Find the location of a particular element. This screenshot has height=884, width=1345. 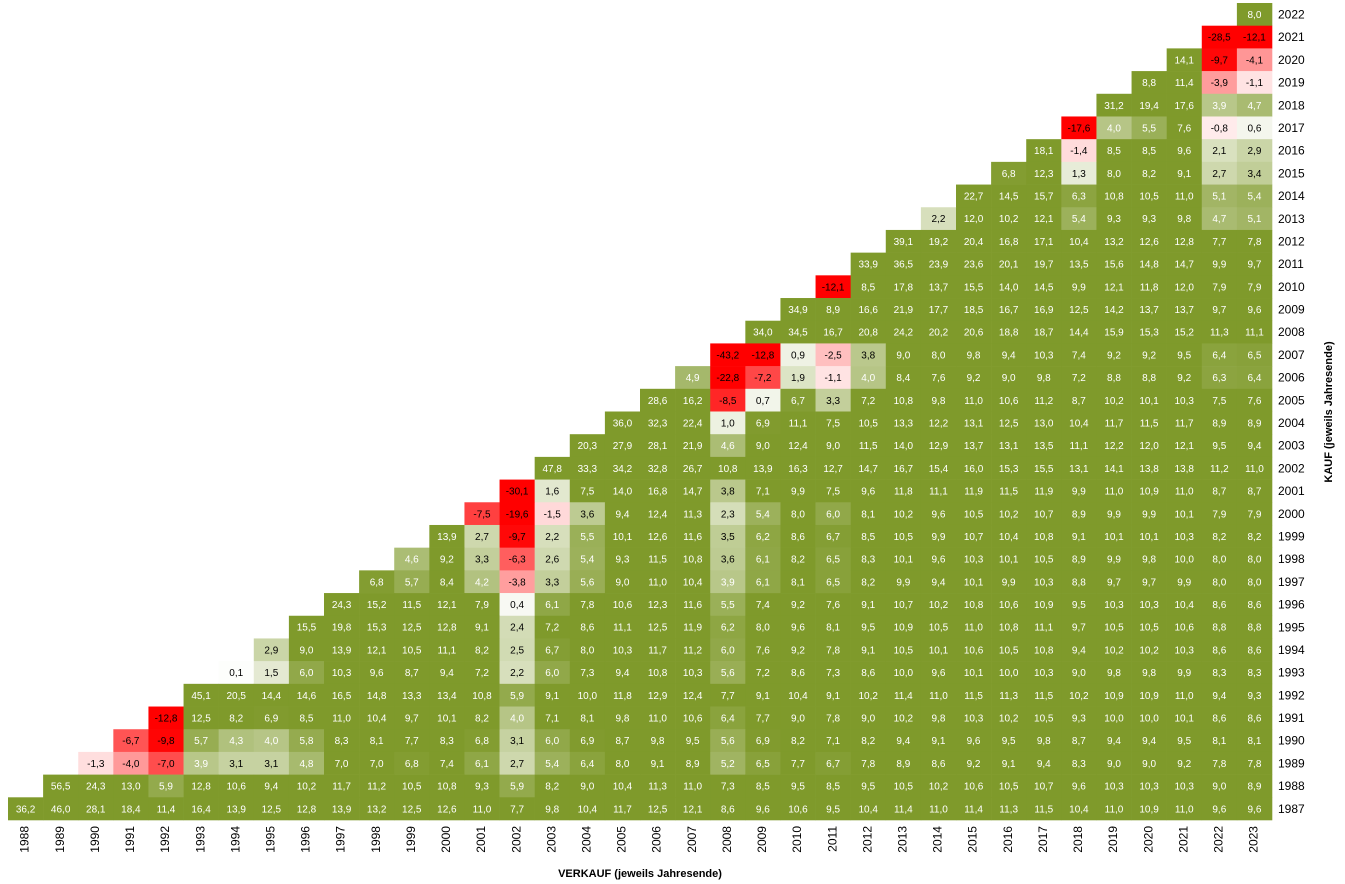

cell-label: 12,1 is located at coordinates (447, 605).